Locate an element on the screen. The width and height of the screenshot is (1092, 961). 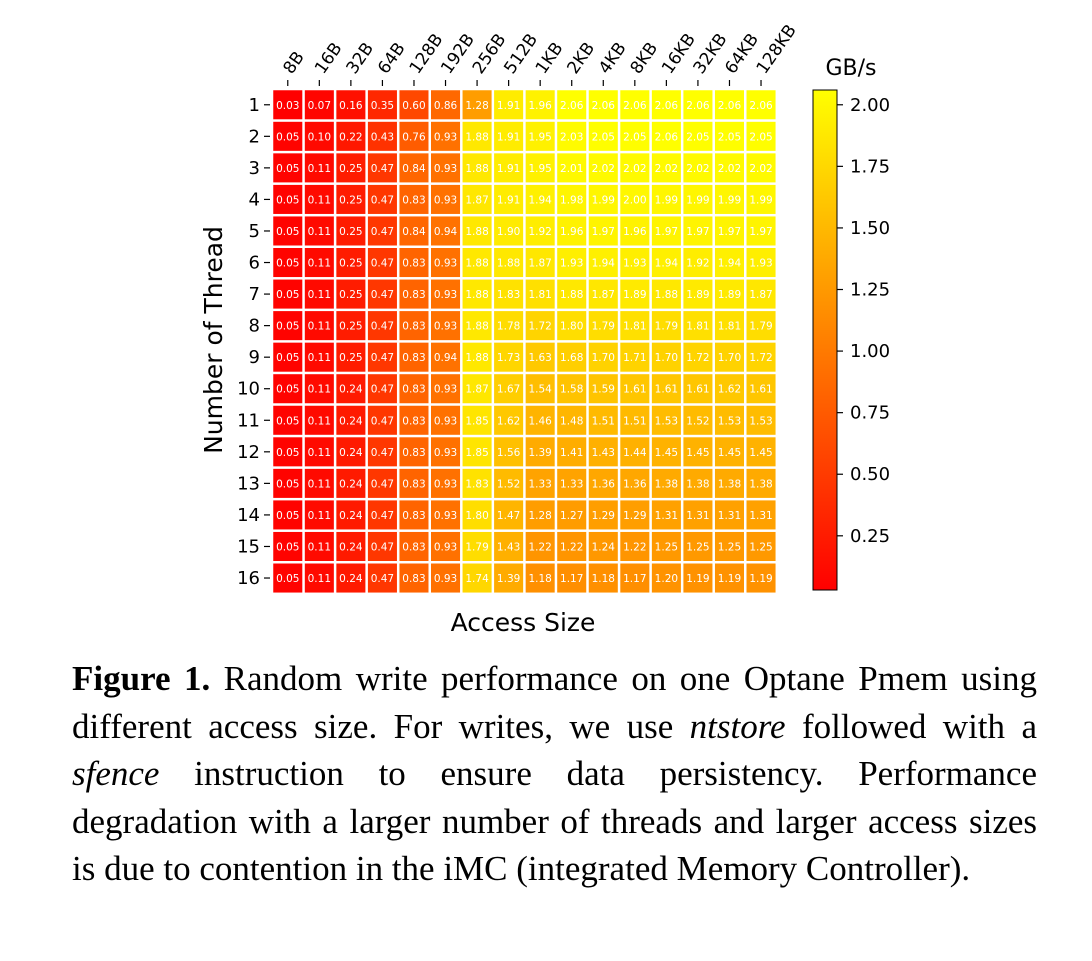
cell-value-label: 1.43 is located at coordinates (508, 547).